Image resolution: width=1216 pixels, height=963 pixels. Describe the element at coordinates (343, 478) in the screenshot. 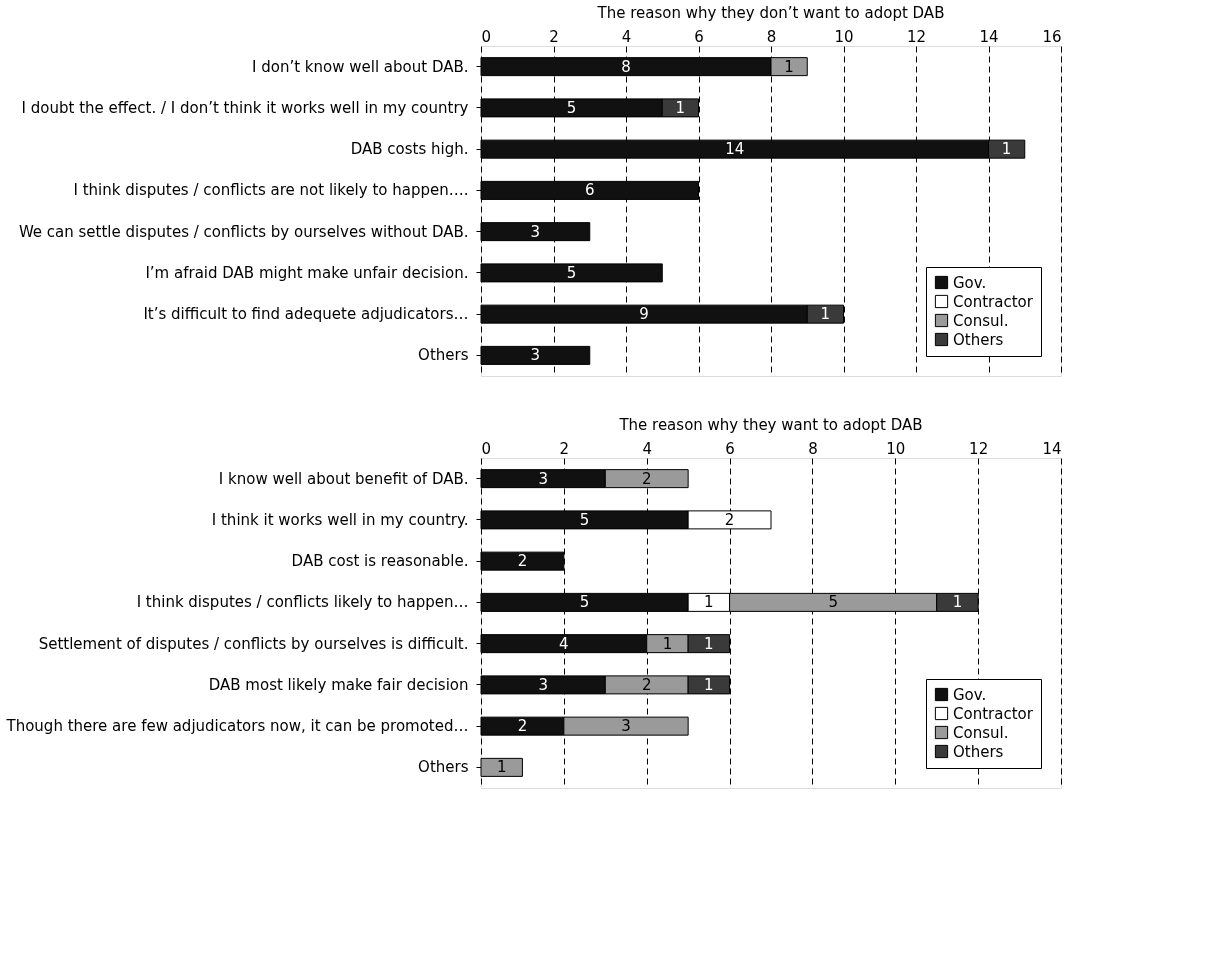

I see `y-tick-label: I know well about benefit of DAB.` at that location.